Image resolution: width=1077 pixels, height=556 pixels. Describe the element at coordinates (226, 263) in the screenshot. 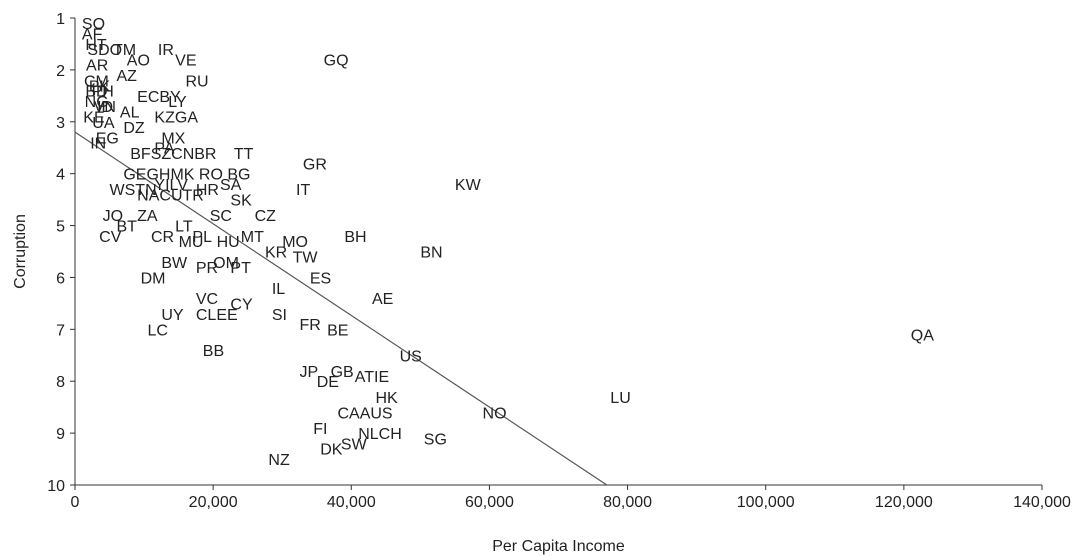

I see `point-label: OM` at that location.